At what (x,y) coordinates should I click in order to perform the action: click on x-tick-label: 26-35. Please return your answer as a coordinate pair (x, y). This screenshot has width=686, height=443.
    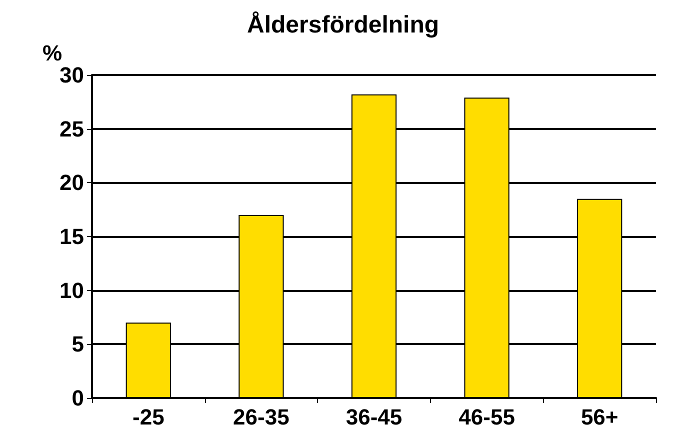
    Looking at the image, I should click on (261, 417).